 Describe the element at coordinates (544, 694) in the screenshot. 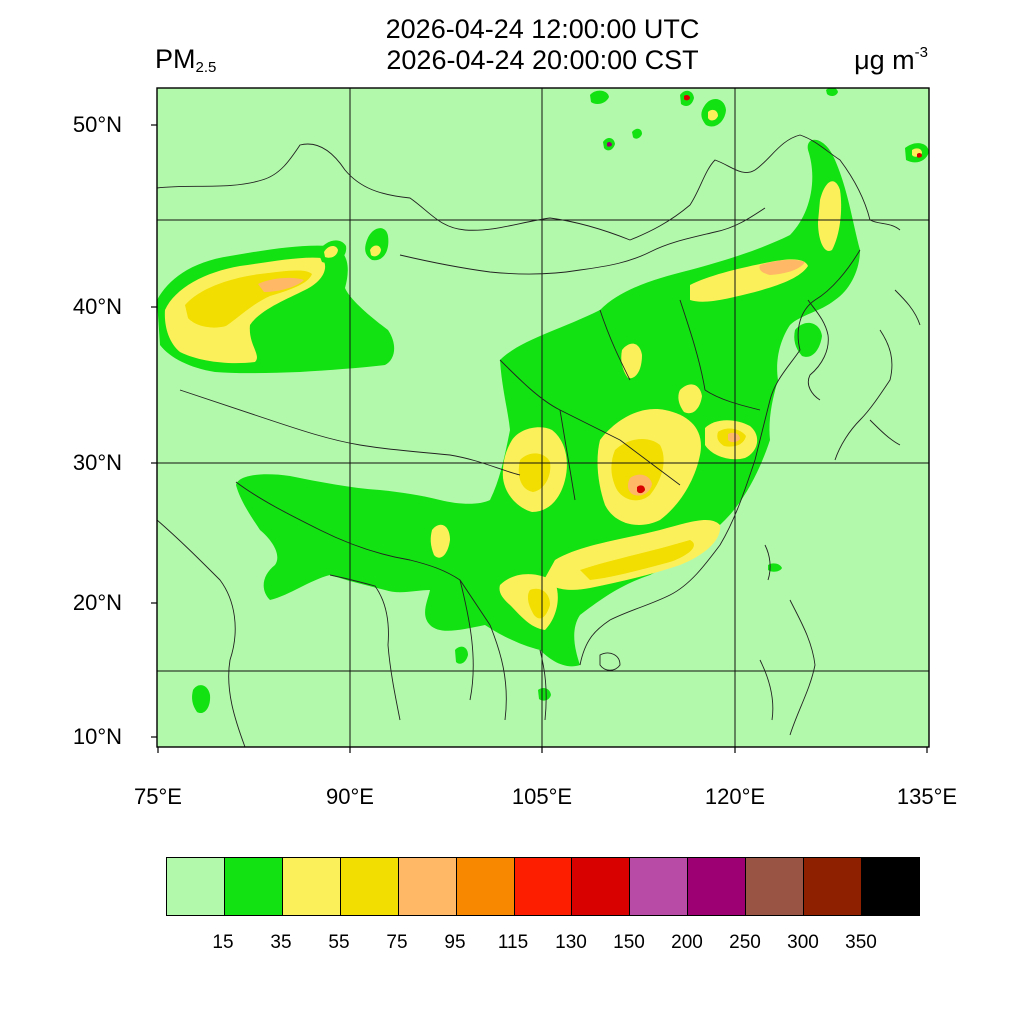

I see `contour-vietnam` at that location.